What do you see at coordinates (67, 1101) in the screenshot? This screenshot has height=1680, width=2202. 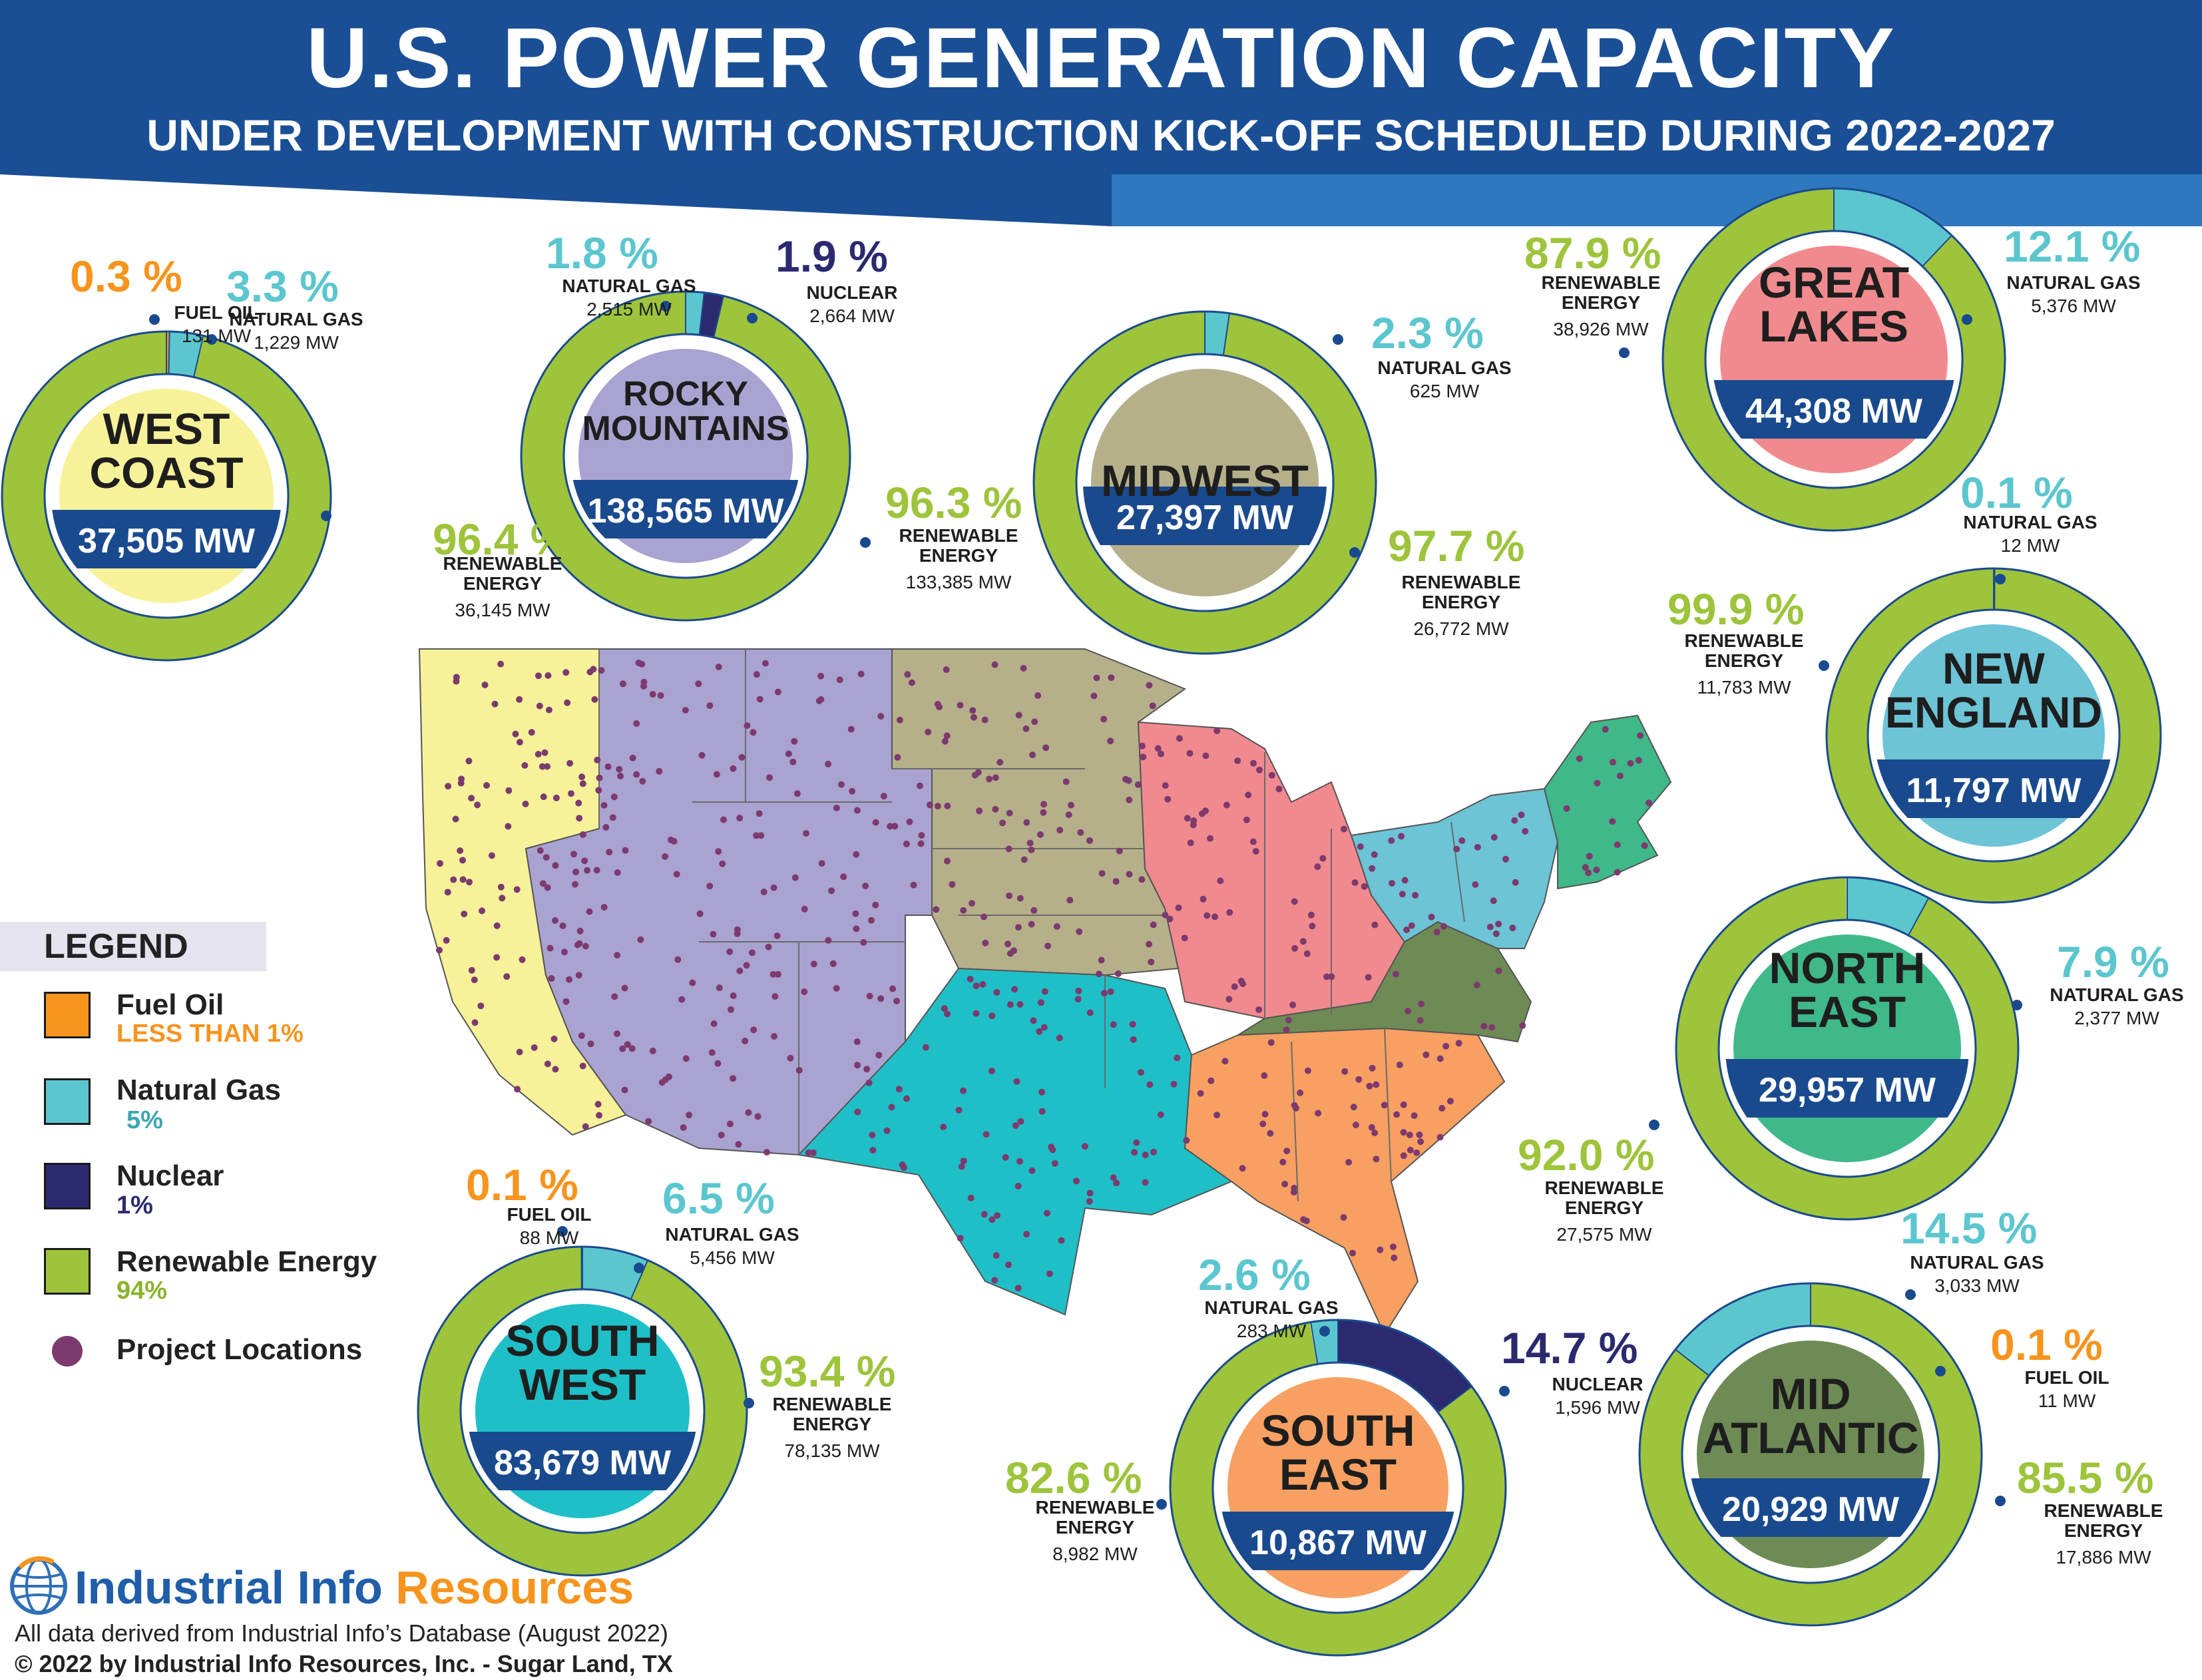 I see `legend-swatch-natural-gas` at bounding box center [67, 1101].